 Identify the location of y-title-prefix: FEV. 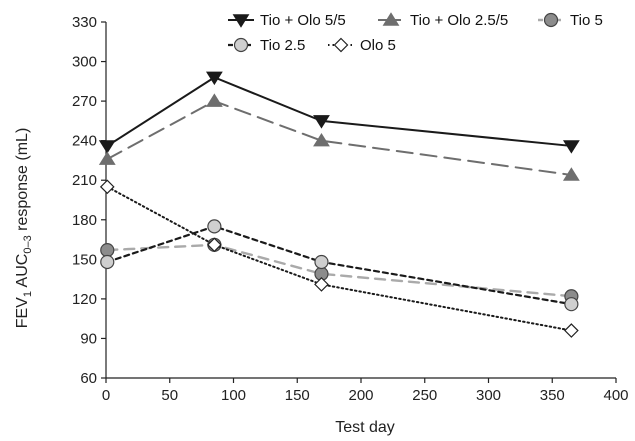
(22, 312).